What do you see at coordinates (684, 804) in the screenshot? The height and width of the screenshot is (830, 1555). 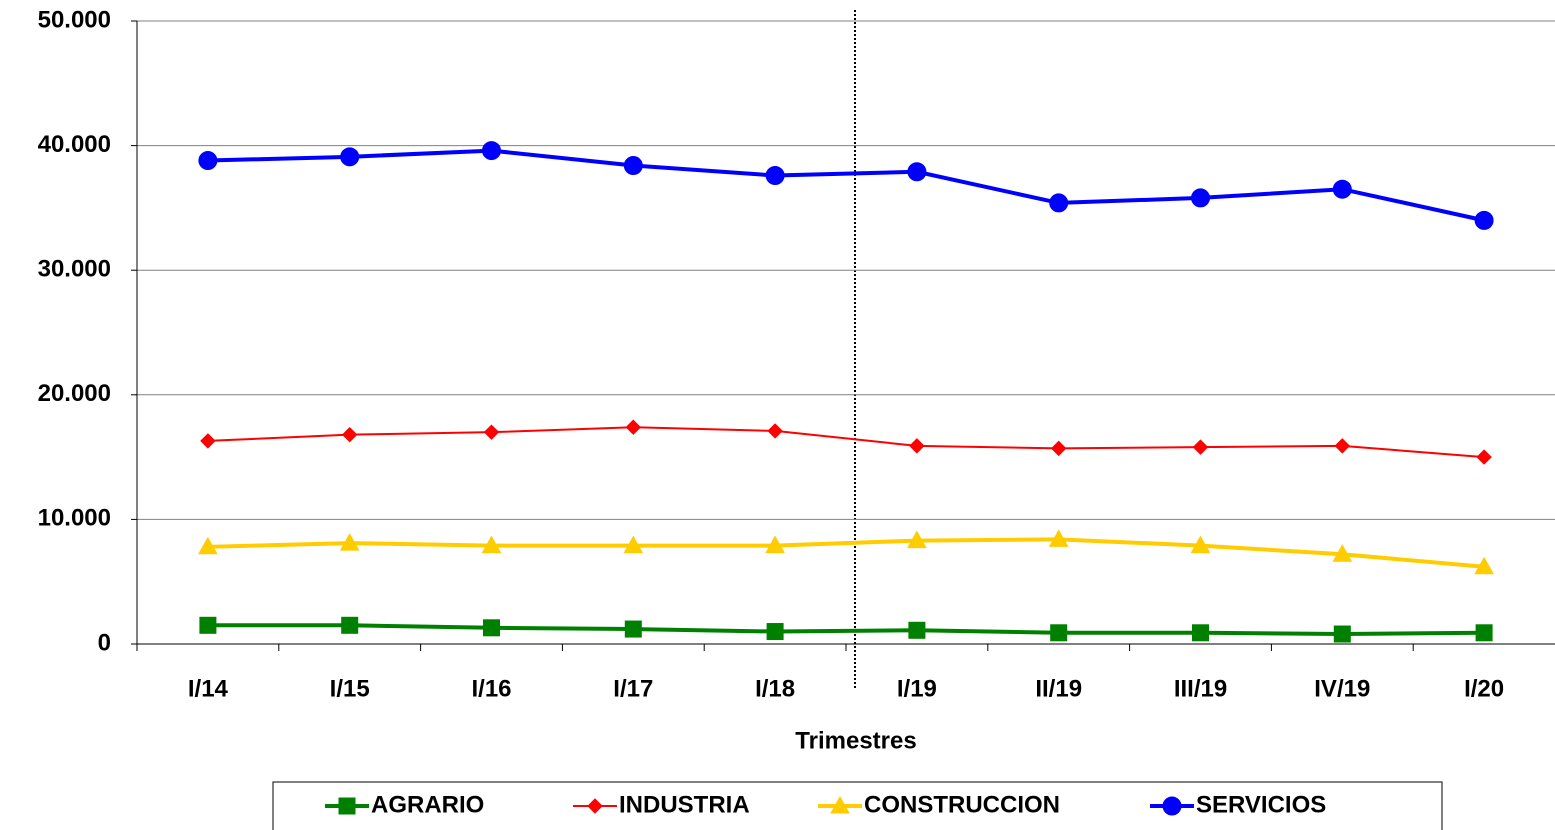 I see `legend-label: INDUSTRIA` at bounding box center [684, 804].